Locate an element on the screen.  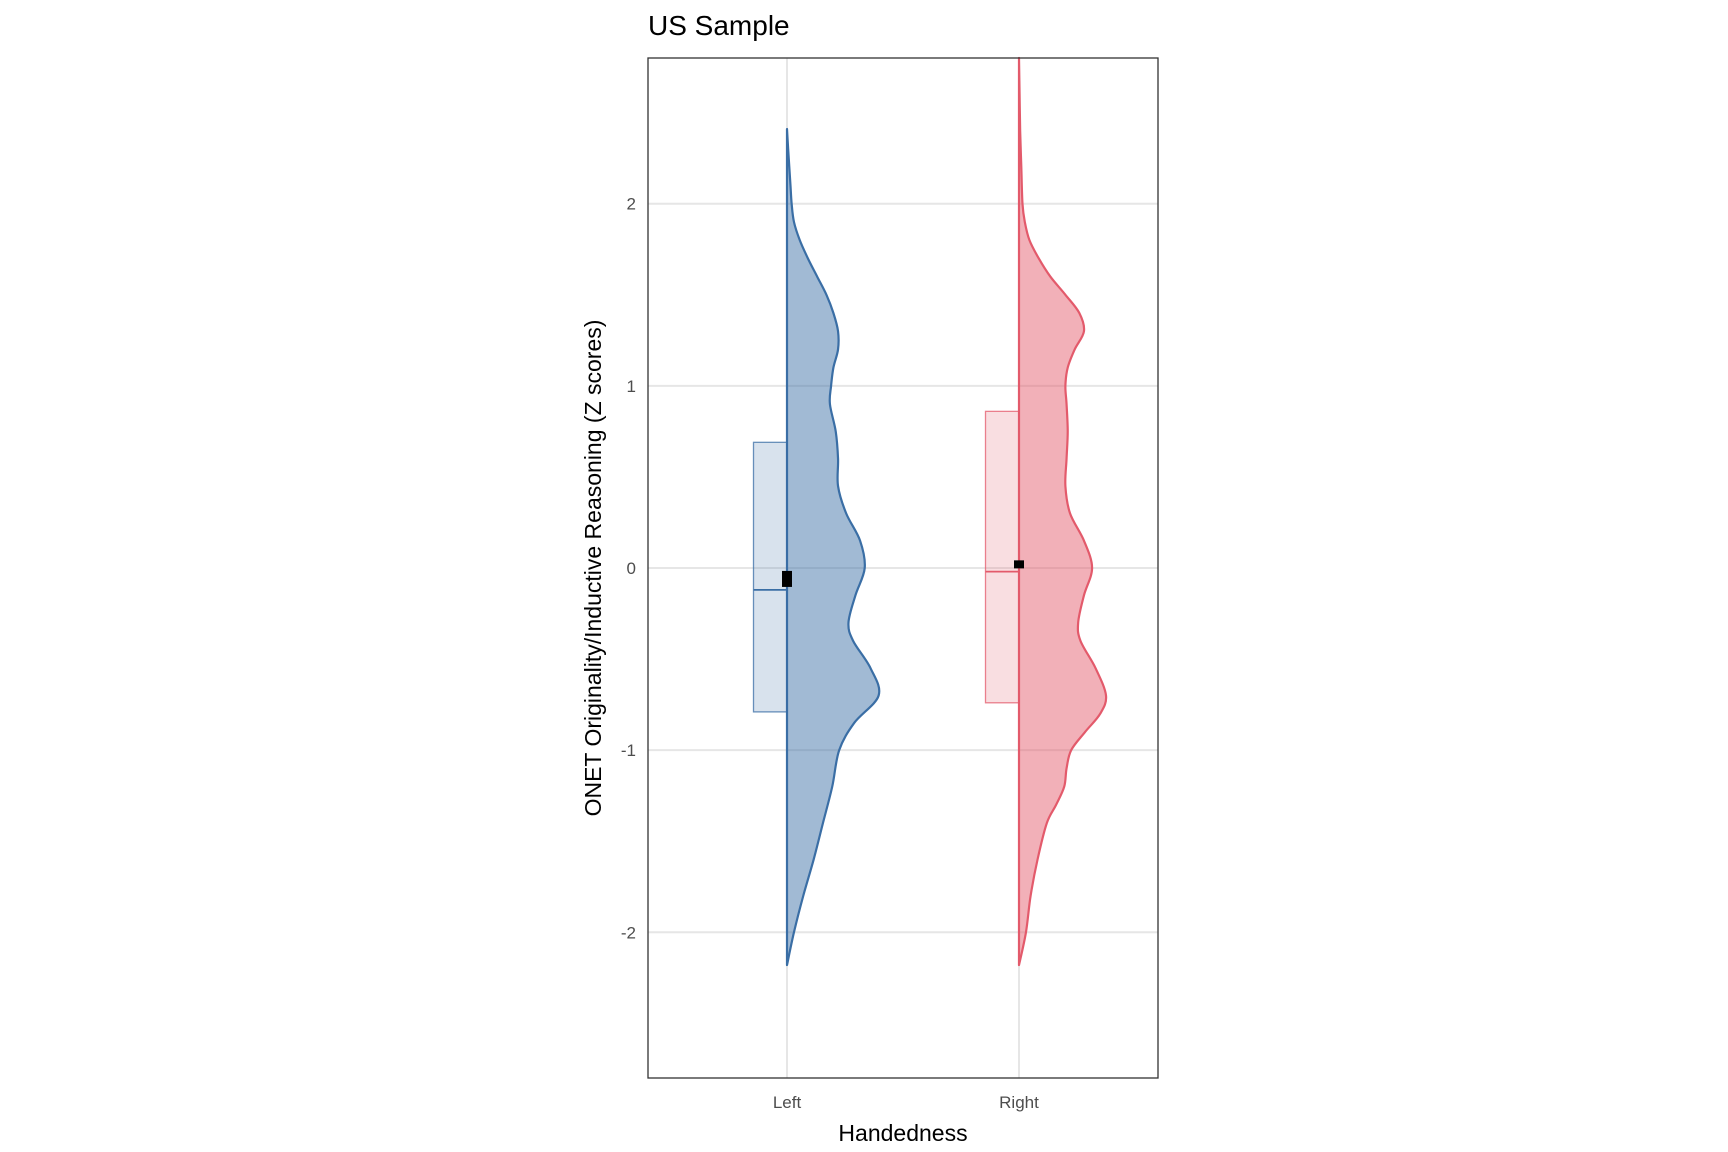
x-tick-label: Right is located at coordinates (1019, 1102).